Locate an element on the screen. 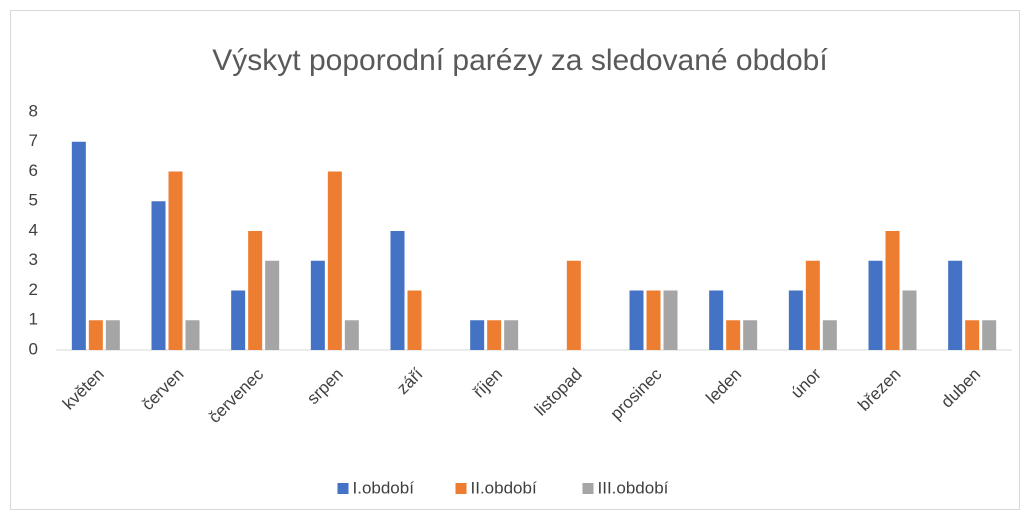 The height and width of the screenshot is (520, 1030). legend-label: II.období is located at coordinates (504, 487).